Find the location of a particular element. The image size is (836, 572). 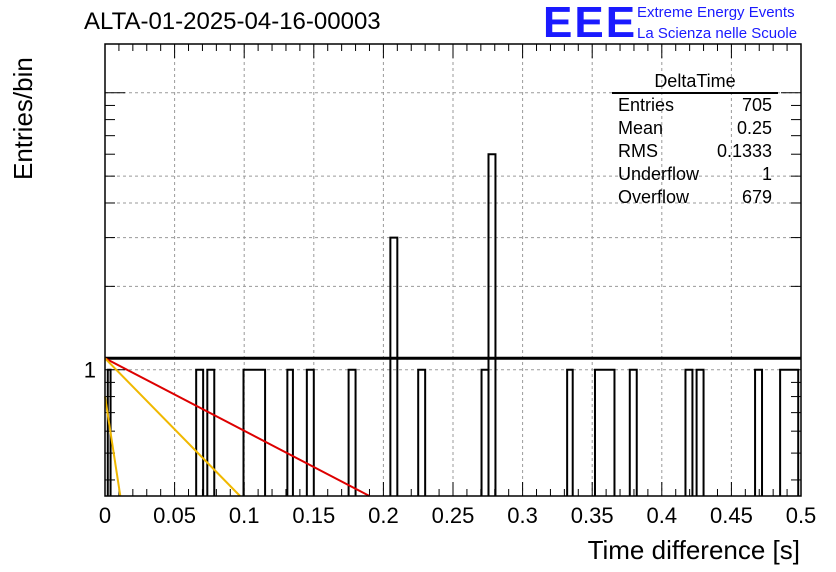

stats-value: 1 is located at coordinates (766, 174).